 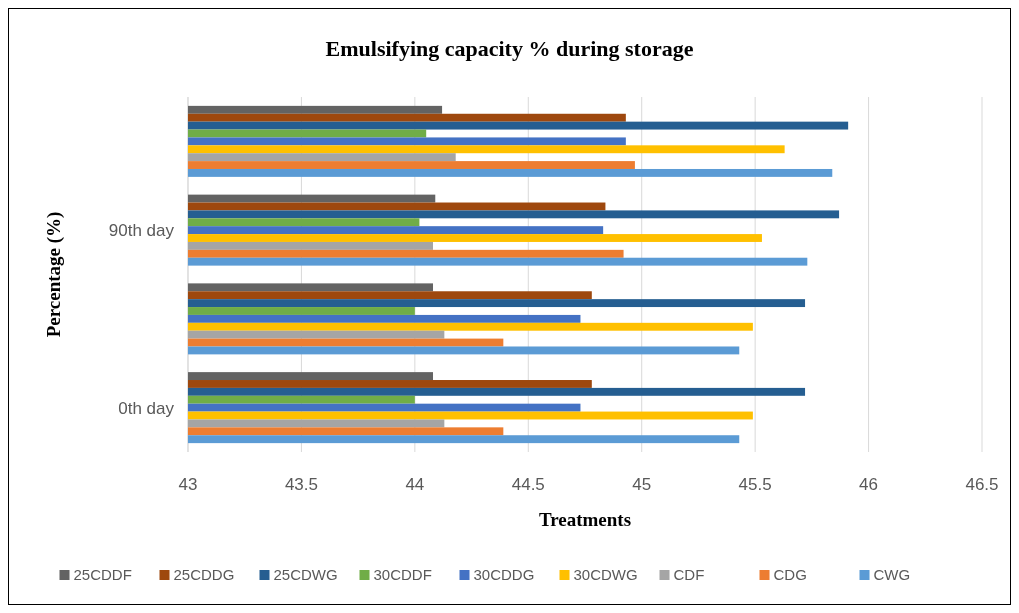 I want to click on legend-label: 25CDDF, so click(x=102, y=574).